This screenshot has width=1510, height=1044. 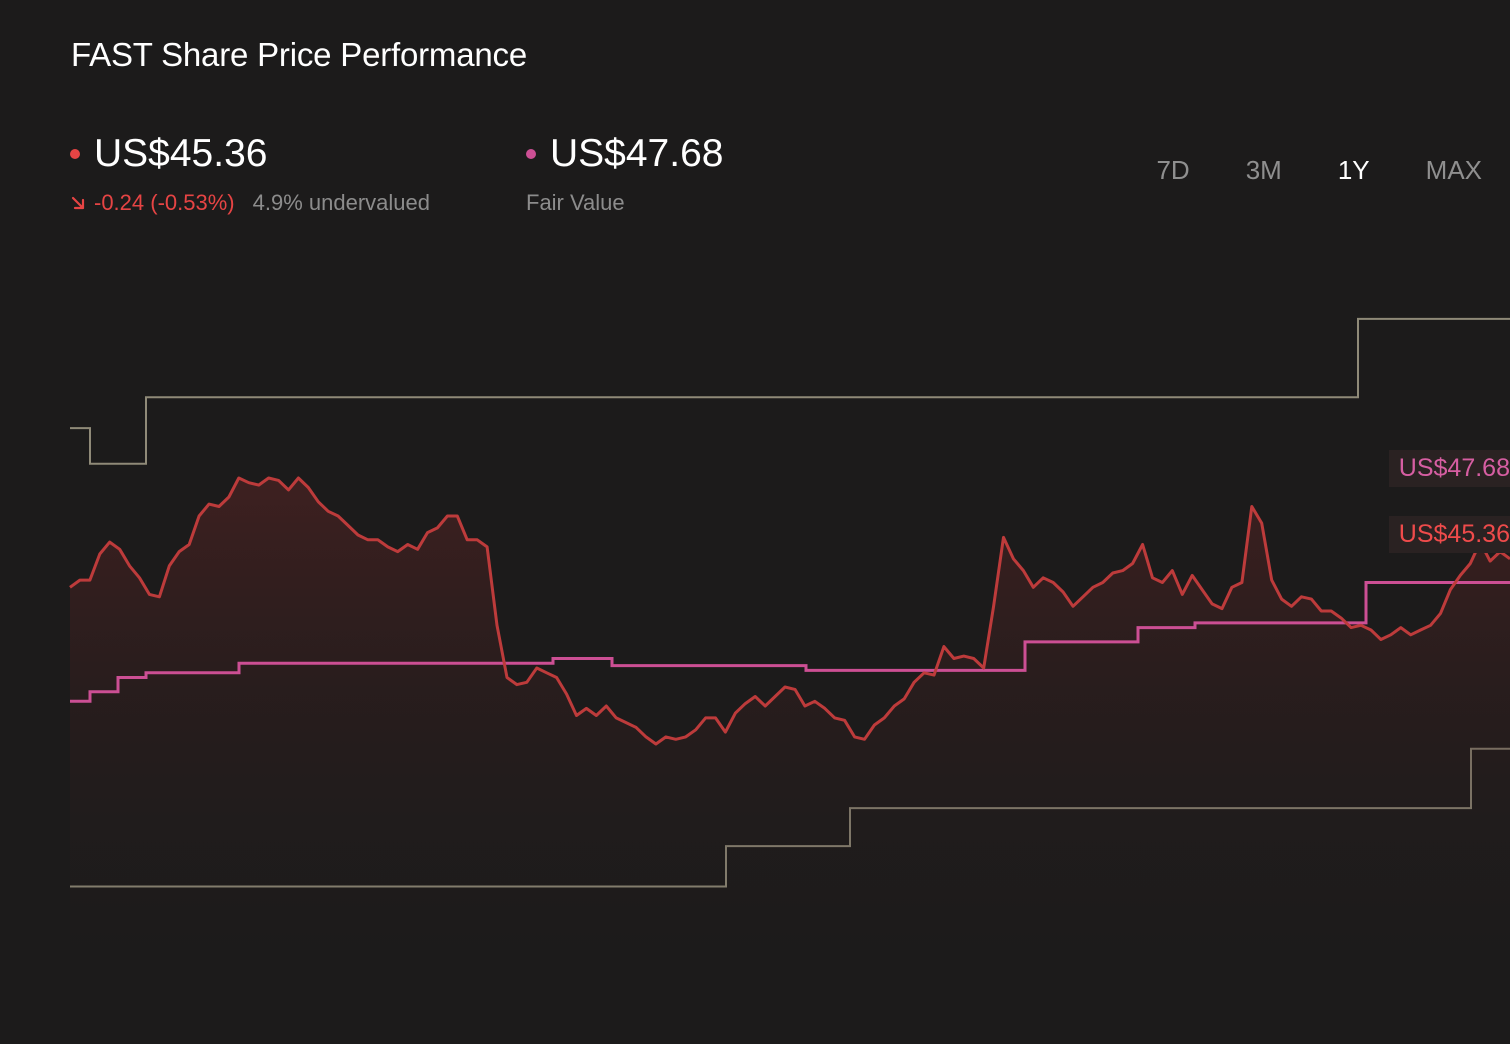 What do you see at coordinates (341, 202) in the screenshot?
I see `valuation-text: 4.9% undervalued` at bounding box center [341, 202].